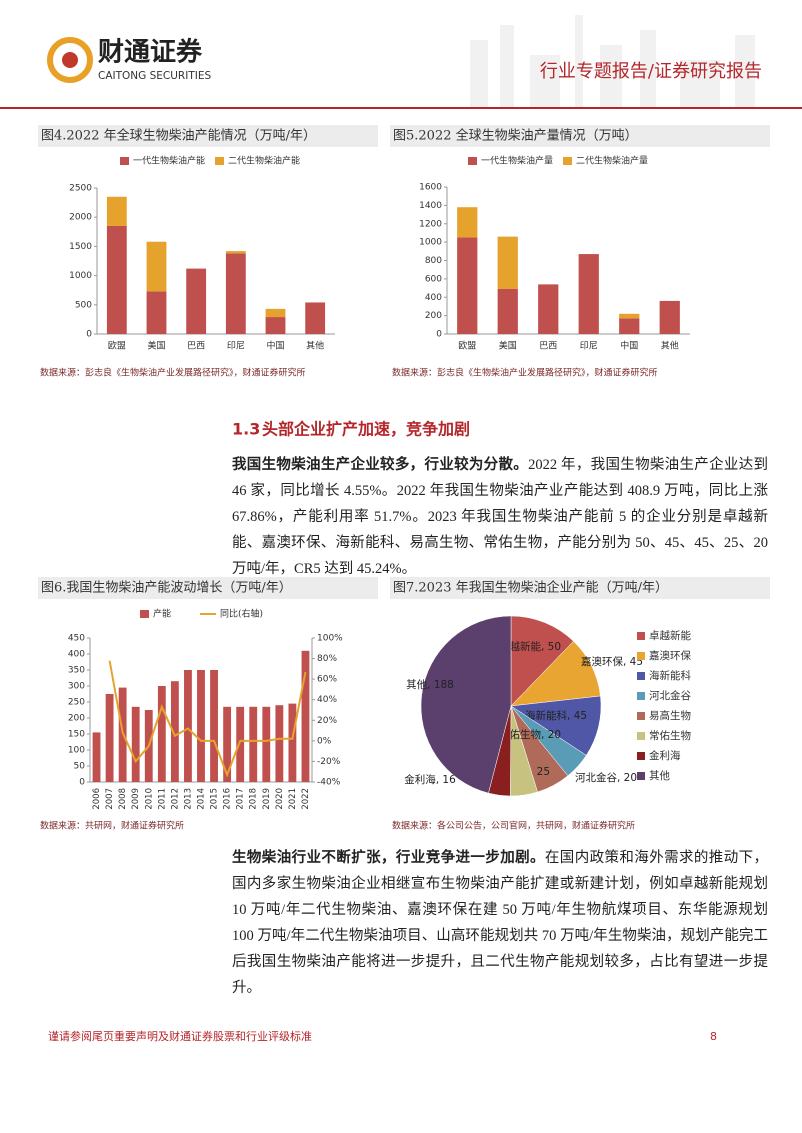 Image resolution: width=802 pixels, height=1133 pixels. Describe the element at coordinates (80, 247) in the screenshot. I see `y-tick-label: 1500` at that location.